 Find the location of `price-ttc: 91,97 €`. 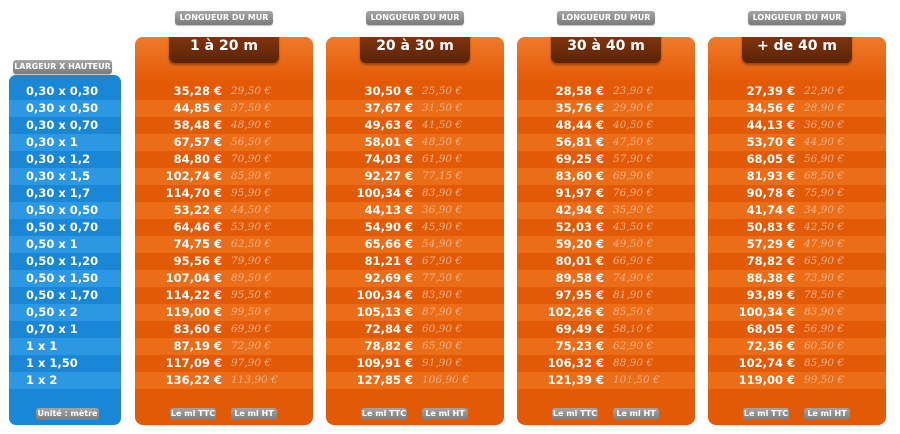

price-ttc: 91,97 € is located at coordinates (579, 193).